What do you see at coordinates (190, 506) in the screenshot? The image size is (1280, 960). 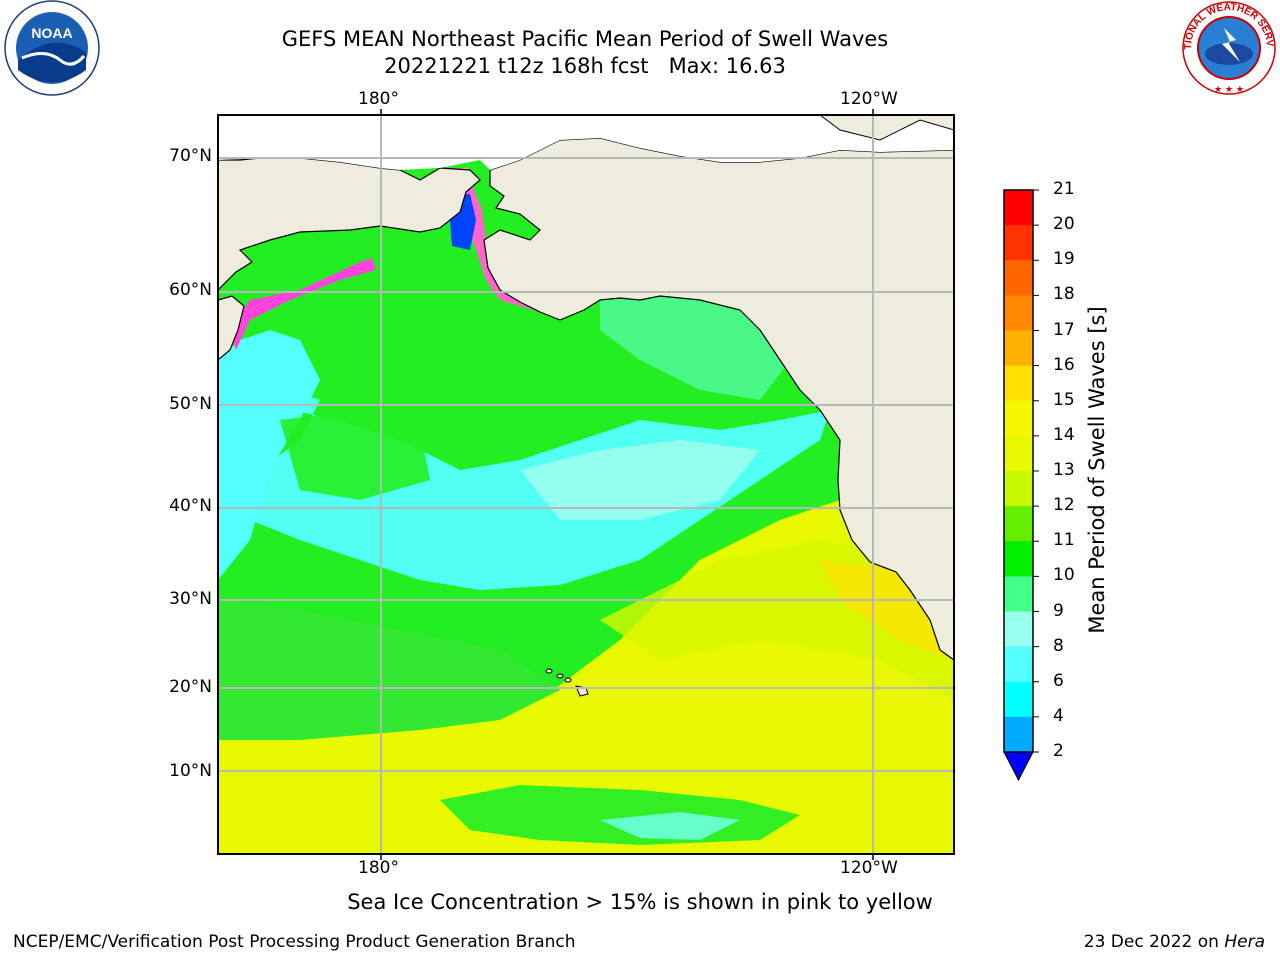 I see `lat-label: 40°N` at bounding box center [190, 506].